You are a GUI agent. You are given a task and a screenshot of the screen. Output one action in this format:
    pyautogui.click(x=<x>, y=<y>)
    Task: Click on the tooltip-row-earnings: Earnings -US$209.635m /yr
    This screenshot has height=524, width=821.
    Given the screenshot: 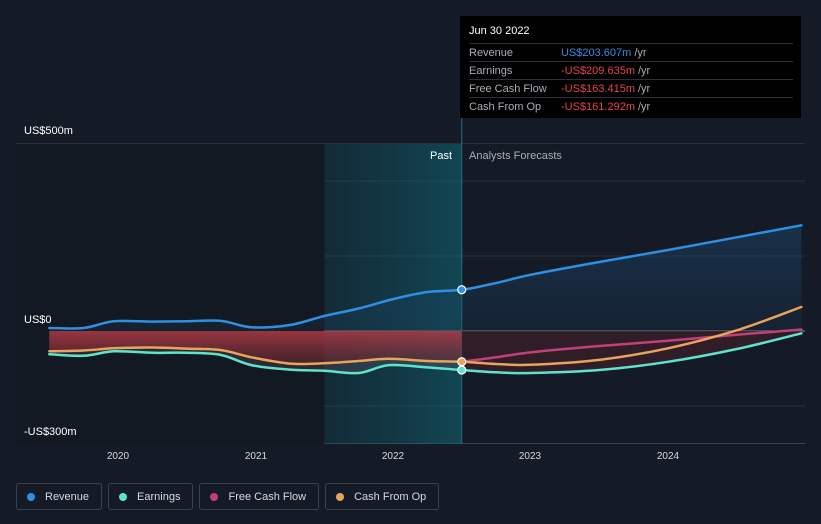 What is the action you would take?
    pyautogui.click(x=631, y=70)
    